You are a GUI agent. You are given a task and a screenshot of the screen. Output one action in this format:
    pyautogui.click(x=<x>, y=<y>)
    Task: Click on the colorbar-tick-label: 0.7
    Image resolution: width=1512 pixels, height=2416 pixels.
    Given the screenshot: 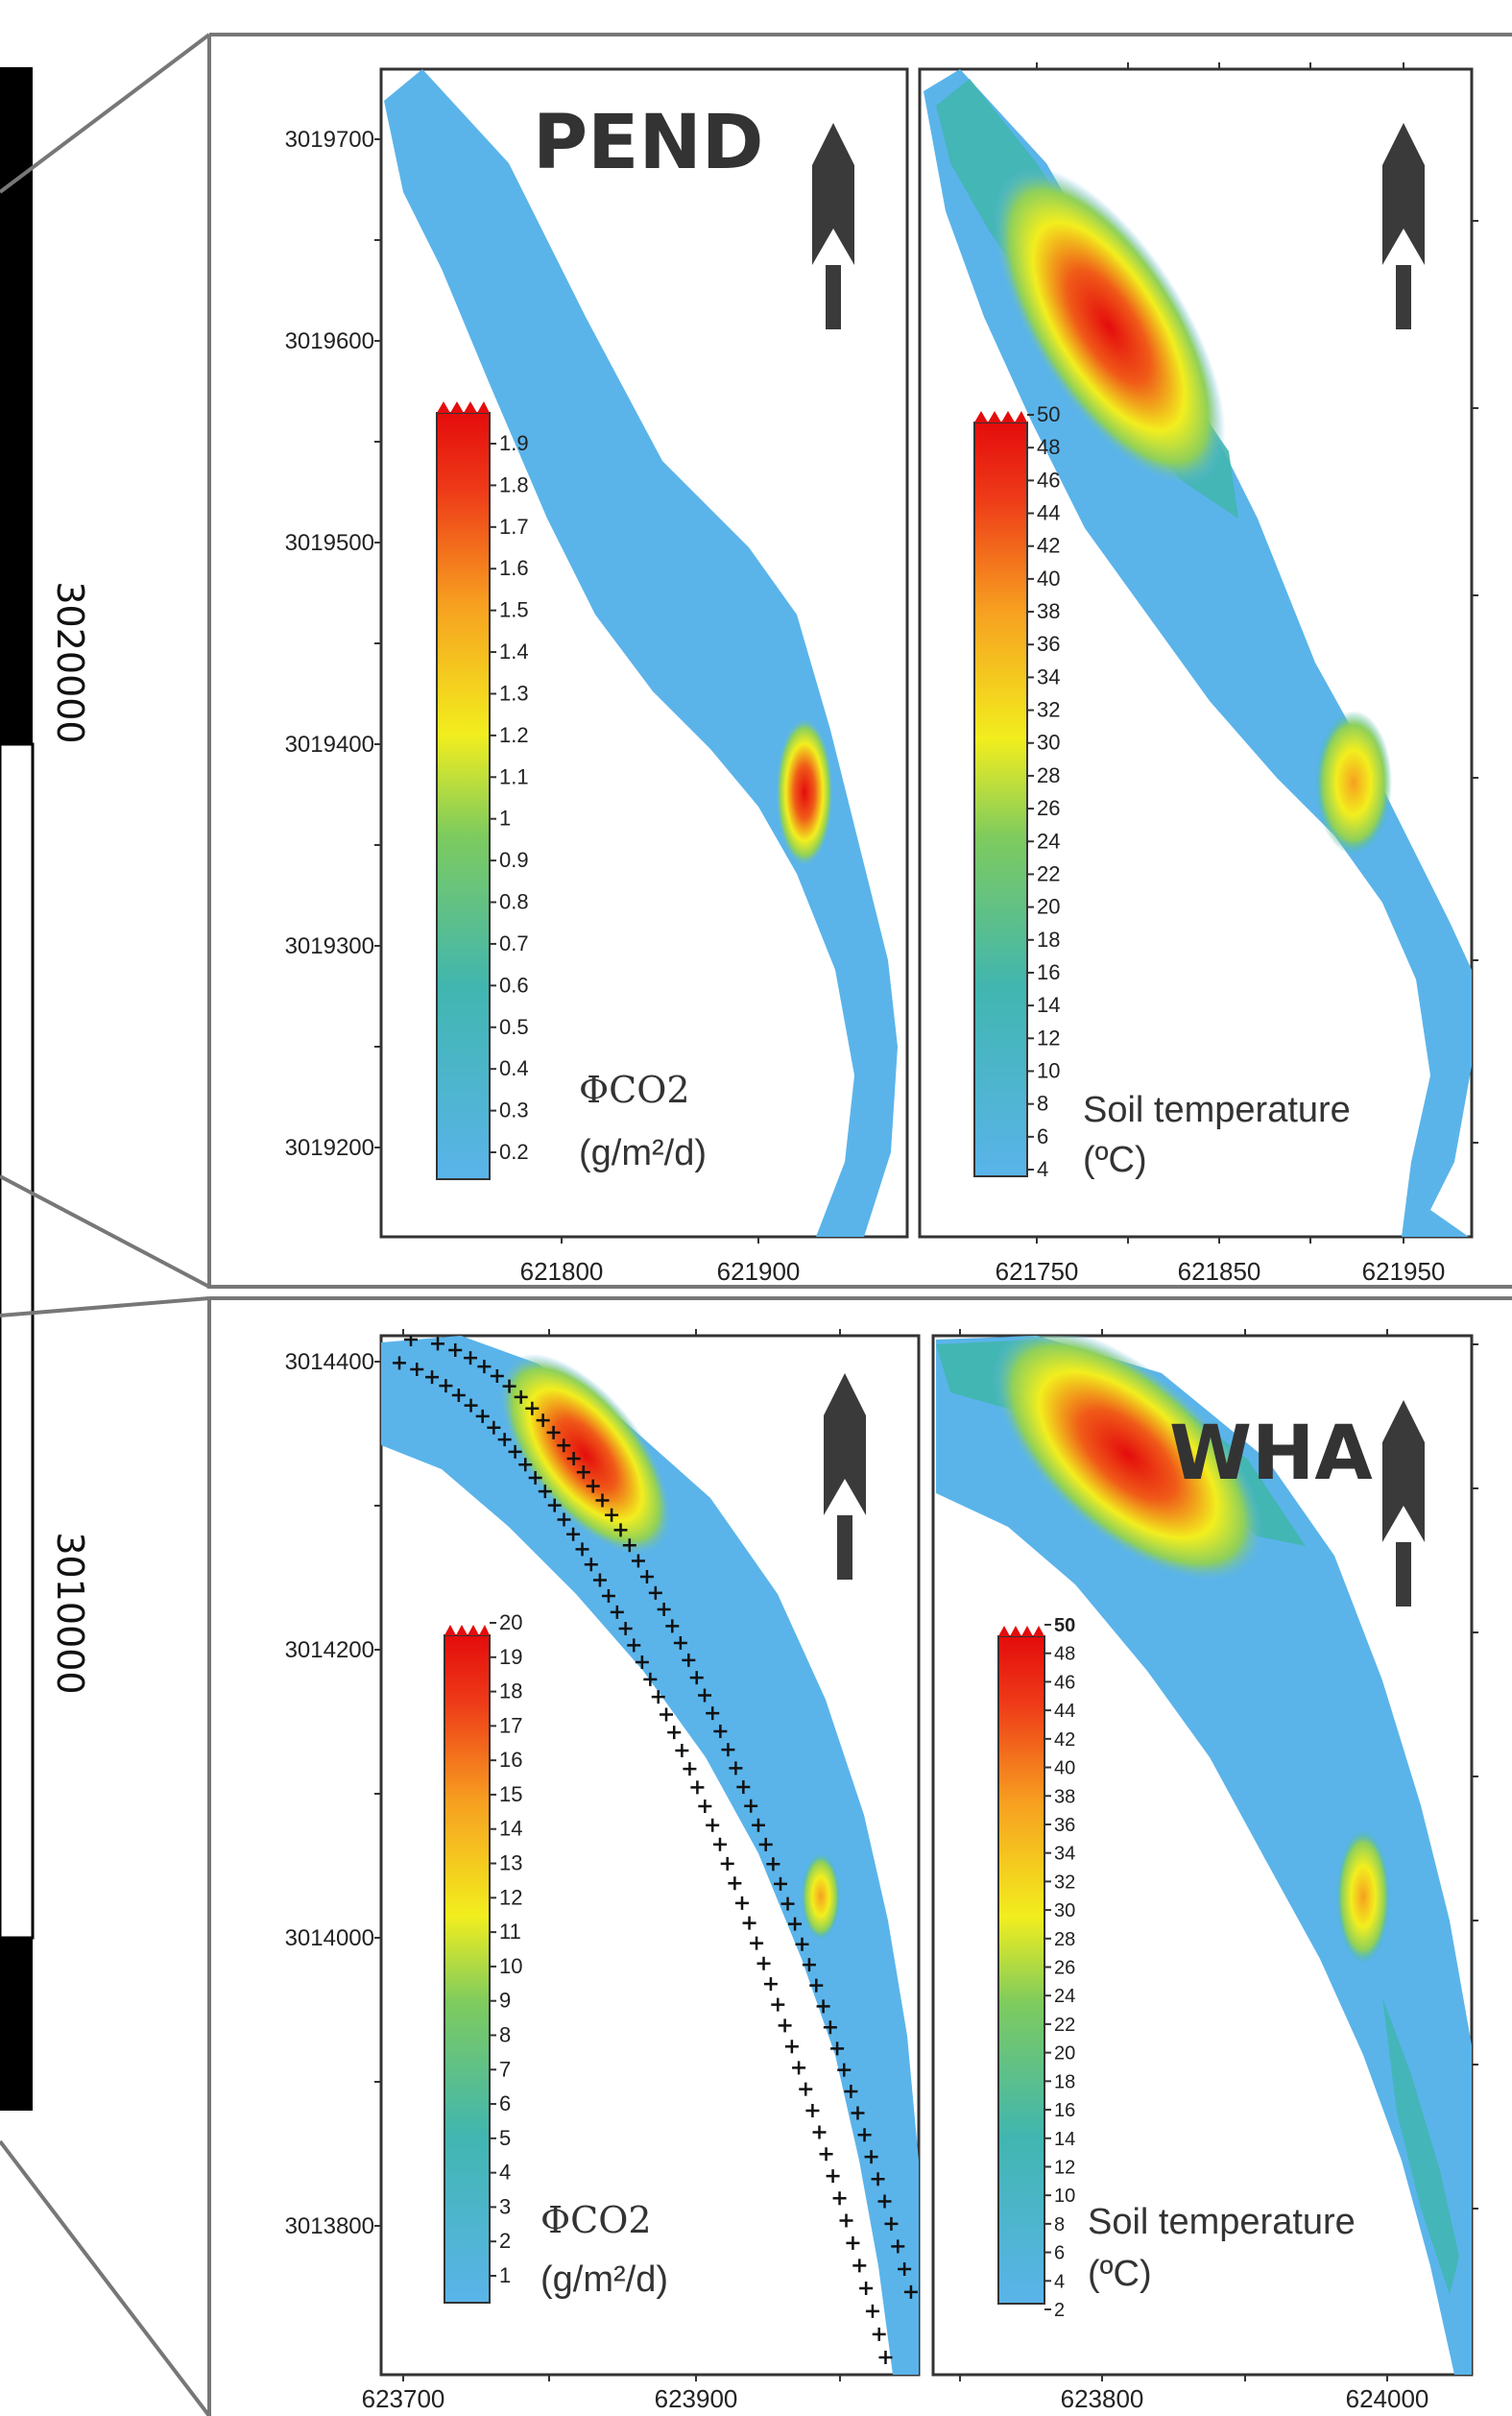 What is the action you would take?
    pyautogui.click(x=514, y=943)
    